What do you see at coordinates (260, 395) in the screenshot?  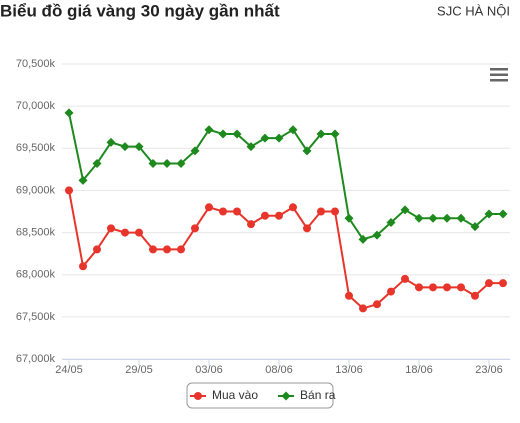 I see `legend-box` at bounding box center [260, 395].